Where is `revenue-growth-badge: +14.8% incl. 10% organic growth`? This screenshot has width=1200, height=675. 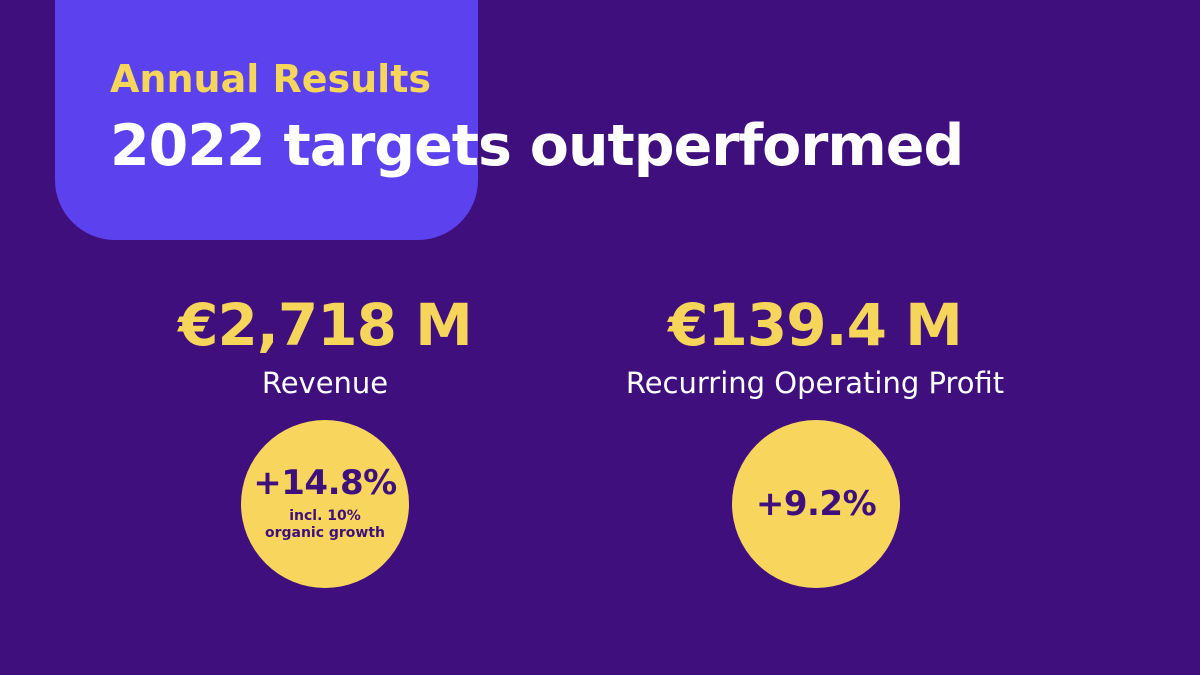 revenue-growth-badge: +14.8% incl. 10% organic growth is located at coordinates (325, 504).